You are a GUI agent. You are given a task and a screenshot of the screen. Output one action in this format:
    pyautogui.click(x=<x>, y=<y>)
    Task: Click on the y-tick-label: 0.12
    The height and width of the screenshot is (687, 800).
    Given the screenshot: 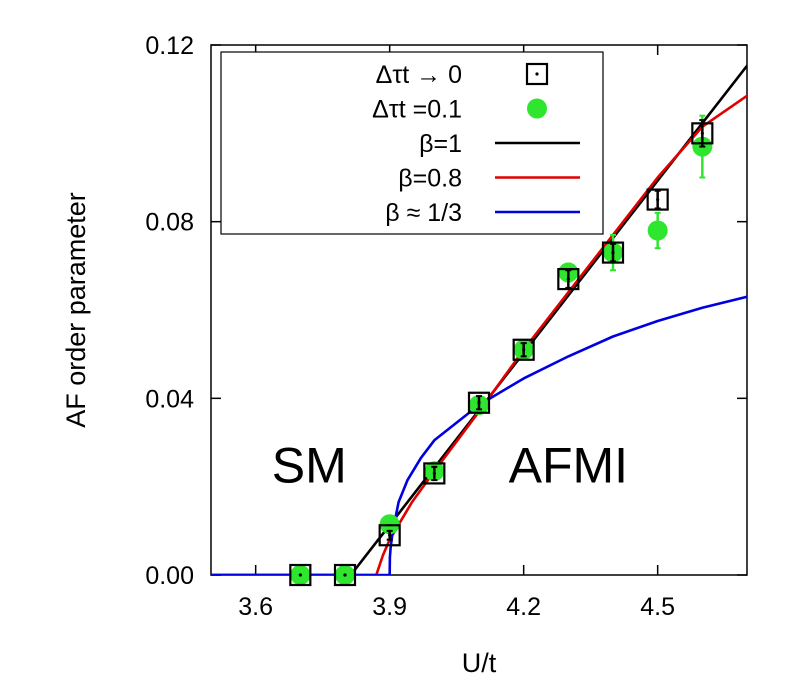 What is the action you would take?
    pyautogui.click(x=169, y=46)
    